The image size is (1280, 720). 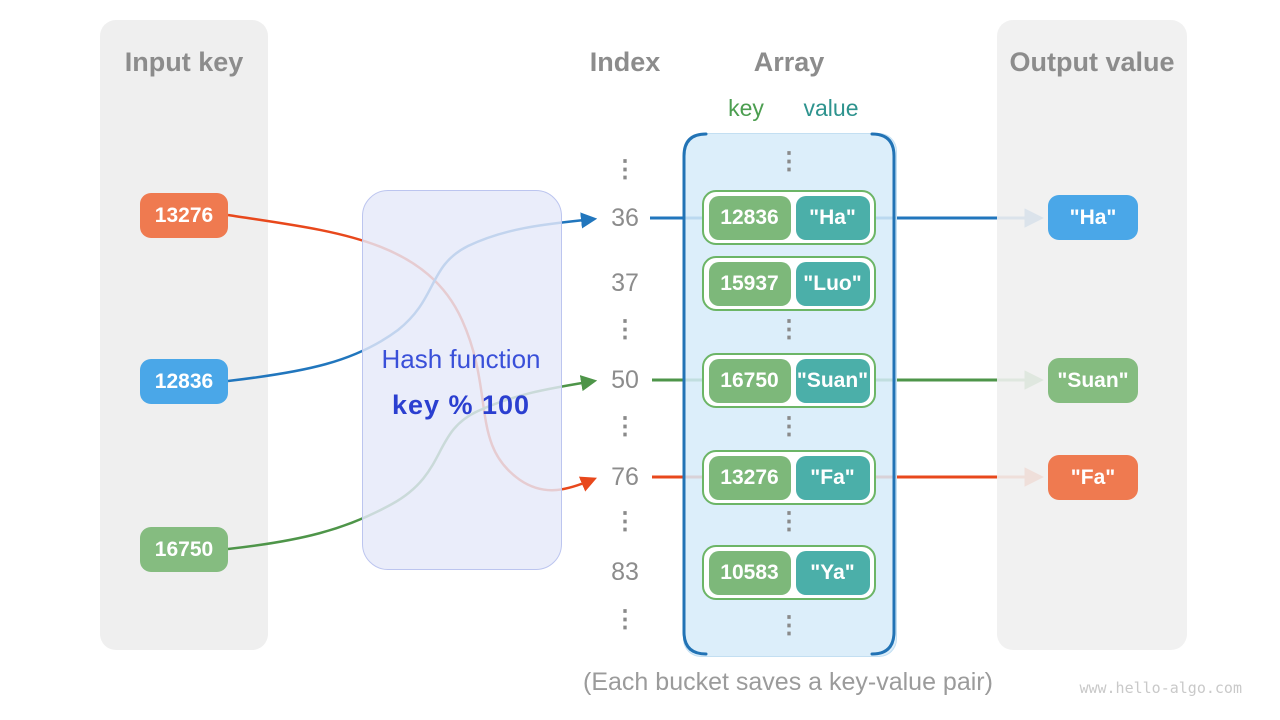 I want to click on bucket-key: 12836, so click(x=749, y=217).